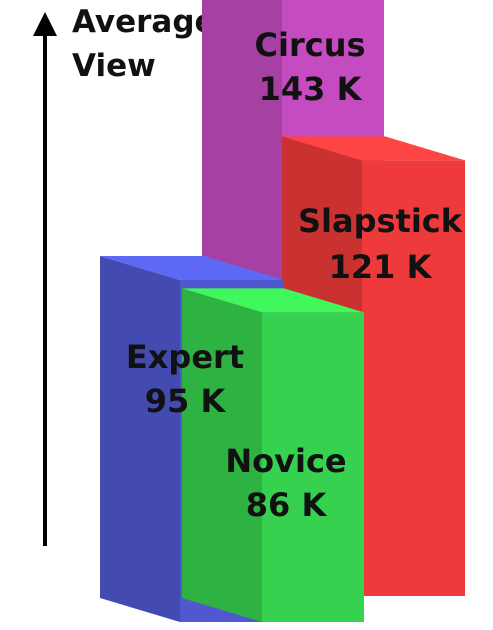  Describe the element at coordinates (311, 89) in the screenshot. I see `value-label-circus: 143 K` at that location.